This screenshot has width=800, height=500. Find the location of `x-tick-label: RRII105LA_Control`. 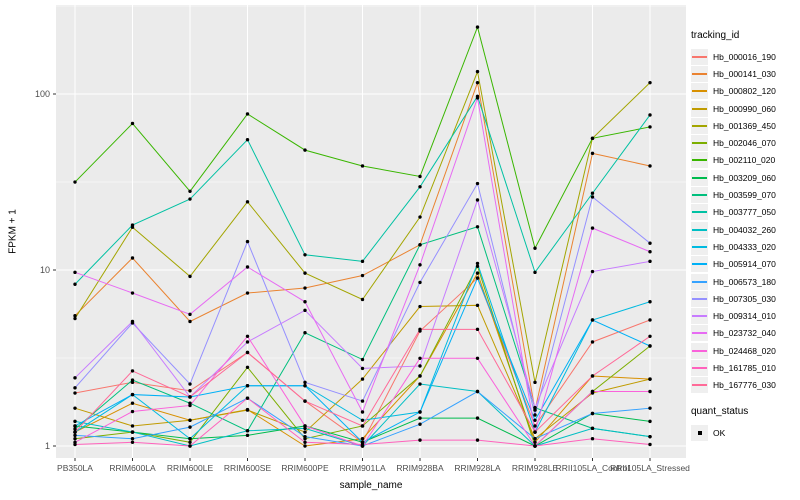

x-tick-label: RRII105LA_Control is located at coordinates (593, 468).